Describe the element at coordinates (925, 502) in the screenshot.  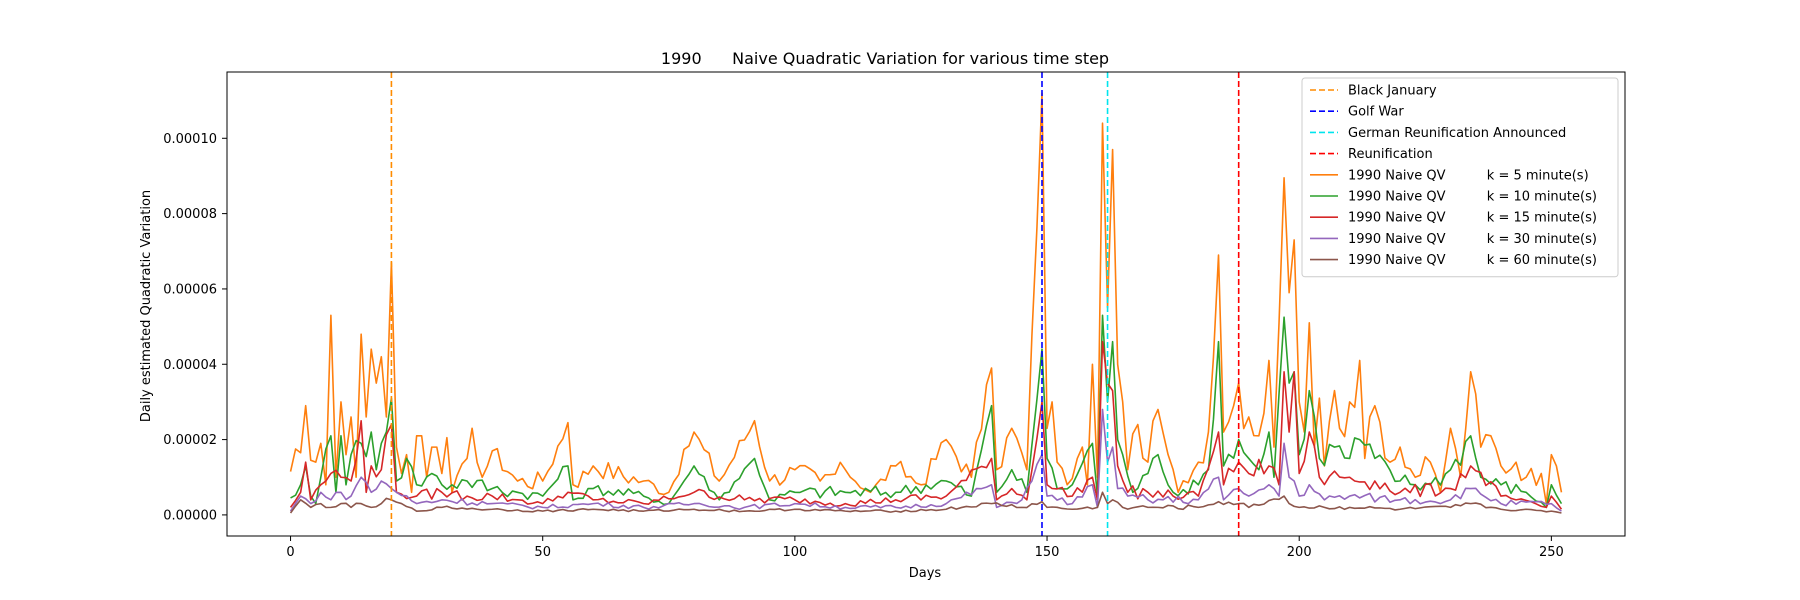
I see `series-line-k5` at that location.